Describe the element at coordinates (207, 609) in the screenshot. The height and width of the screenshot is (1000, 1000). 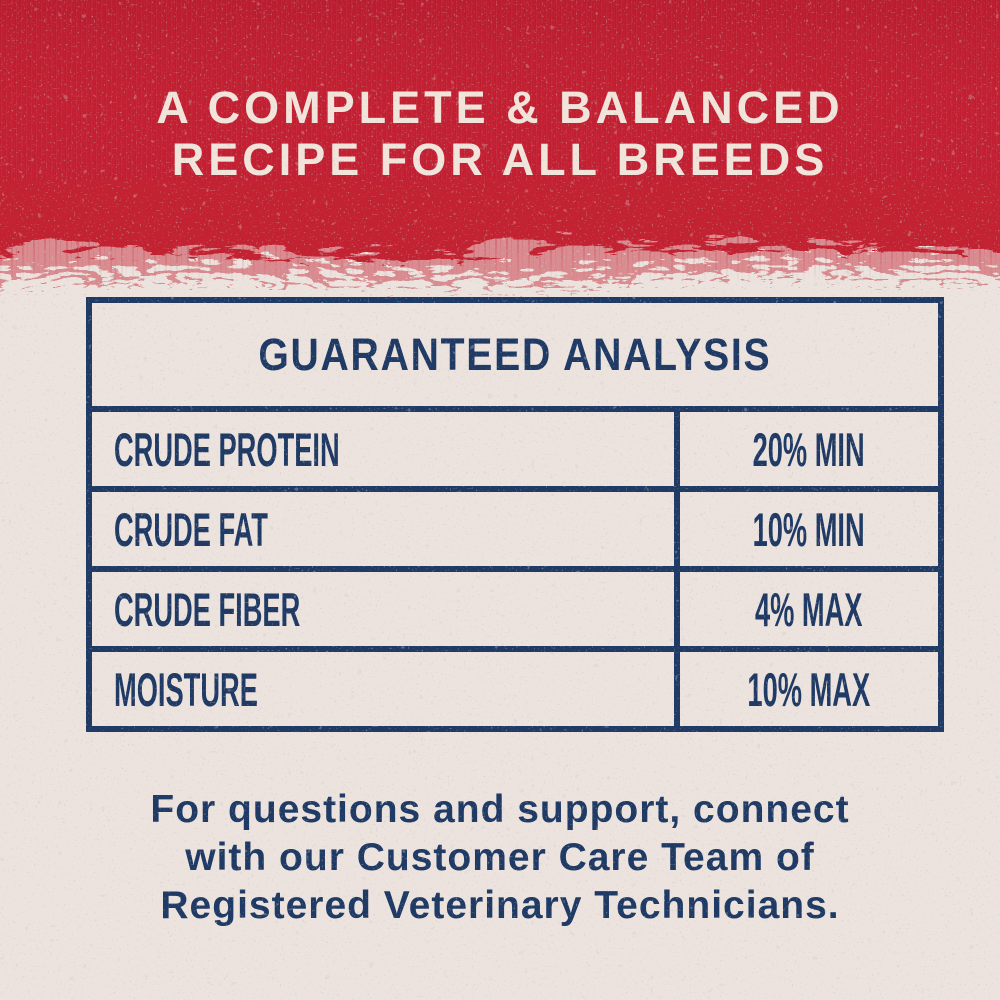
I see `row-label: CRUDE FIBER` at that location.